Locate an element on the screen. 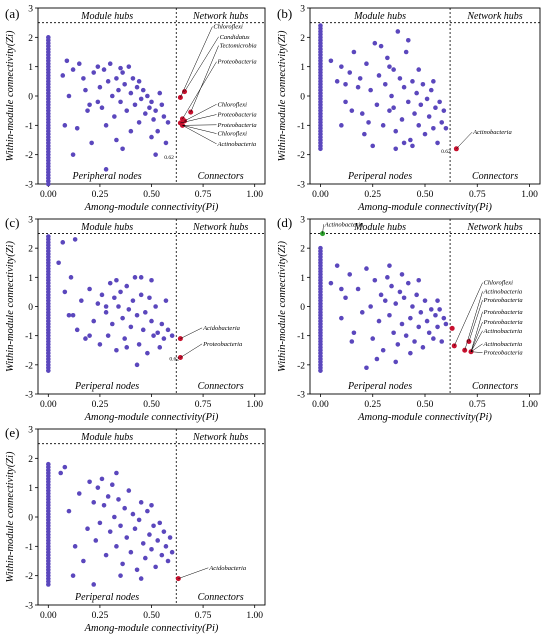 Image resolution: width=550 pixels, height=638 pixels. region-network-hubs: Network hubs is located at coordinates (220, 227).